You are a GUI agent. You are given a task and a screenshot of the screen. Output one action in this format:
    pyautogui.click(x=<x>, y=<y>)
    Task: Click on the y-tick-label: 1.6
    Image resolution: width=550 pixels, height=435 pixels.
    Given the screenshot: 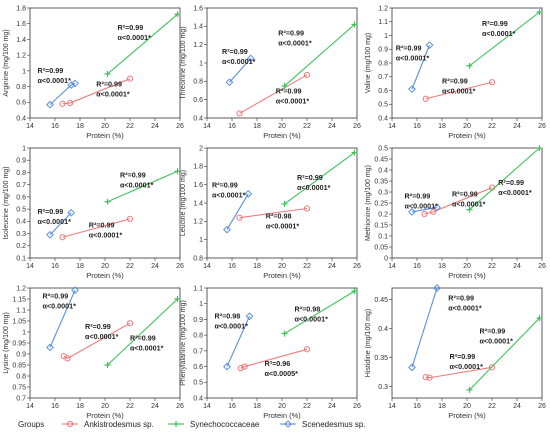 What is the action you would take?
    pyautogui.click(x=21, y=24)
    